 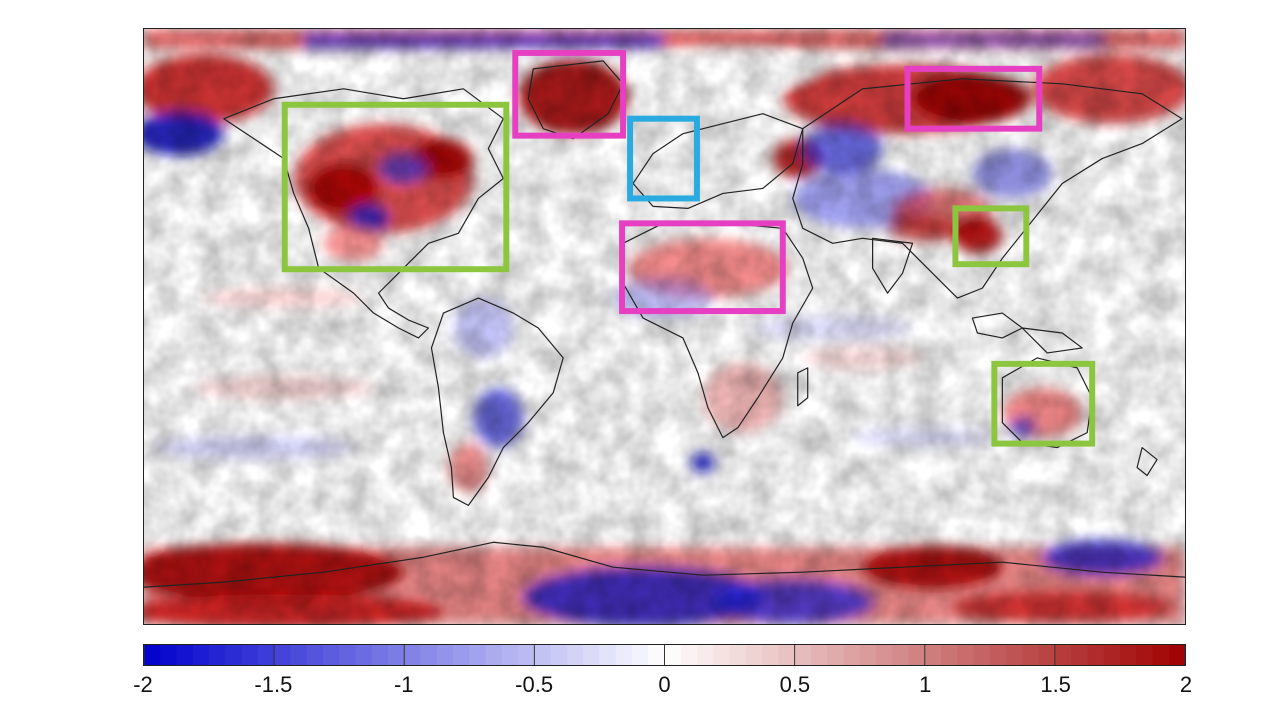 What do you see at coordinates (1055, 684) in the screenshot?
I see `colorbar-tick-label: 1.5` at bounding box center [1055, 684].